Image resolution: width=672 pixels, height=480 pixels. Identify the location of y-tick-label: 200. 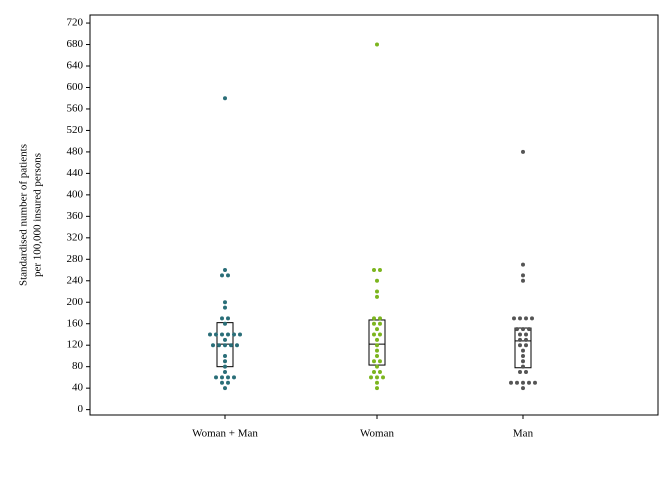
(75, 302).